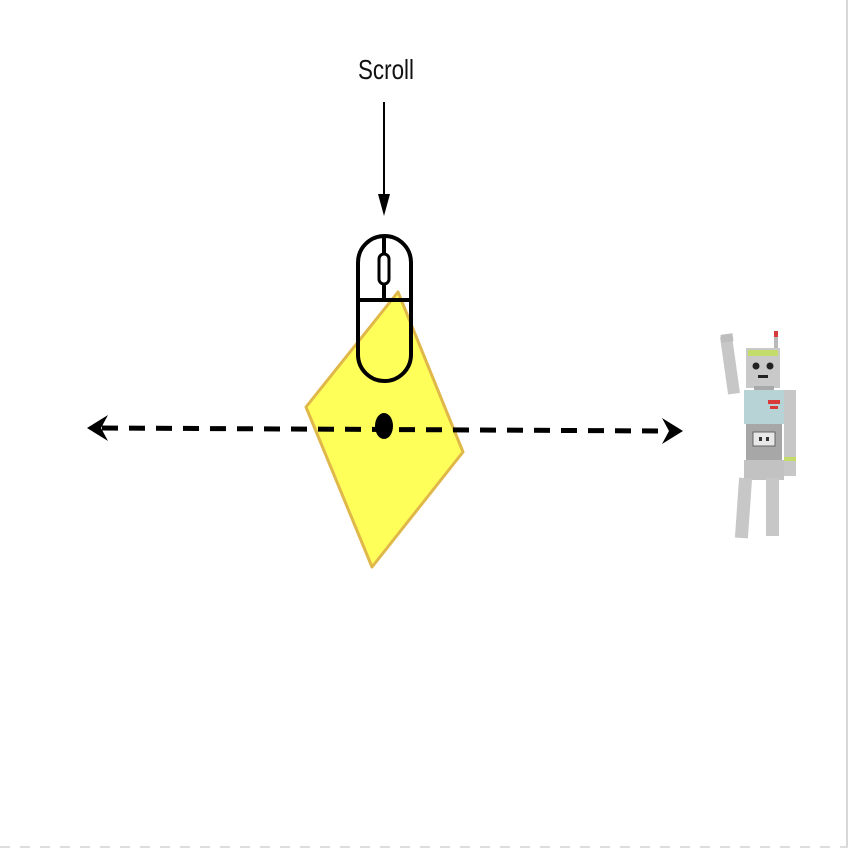 This screenshot has width=848, height=848. I want to click on mouse-icon, so click(384, 308).